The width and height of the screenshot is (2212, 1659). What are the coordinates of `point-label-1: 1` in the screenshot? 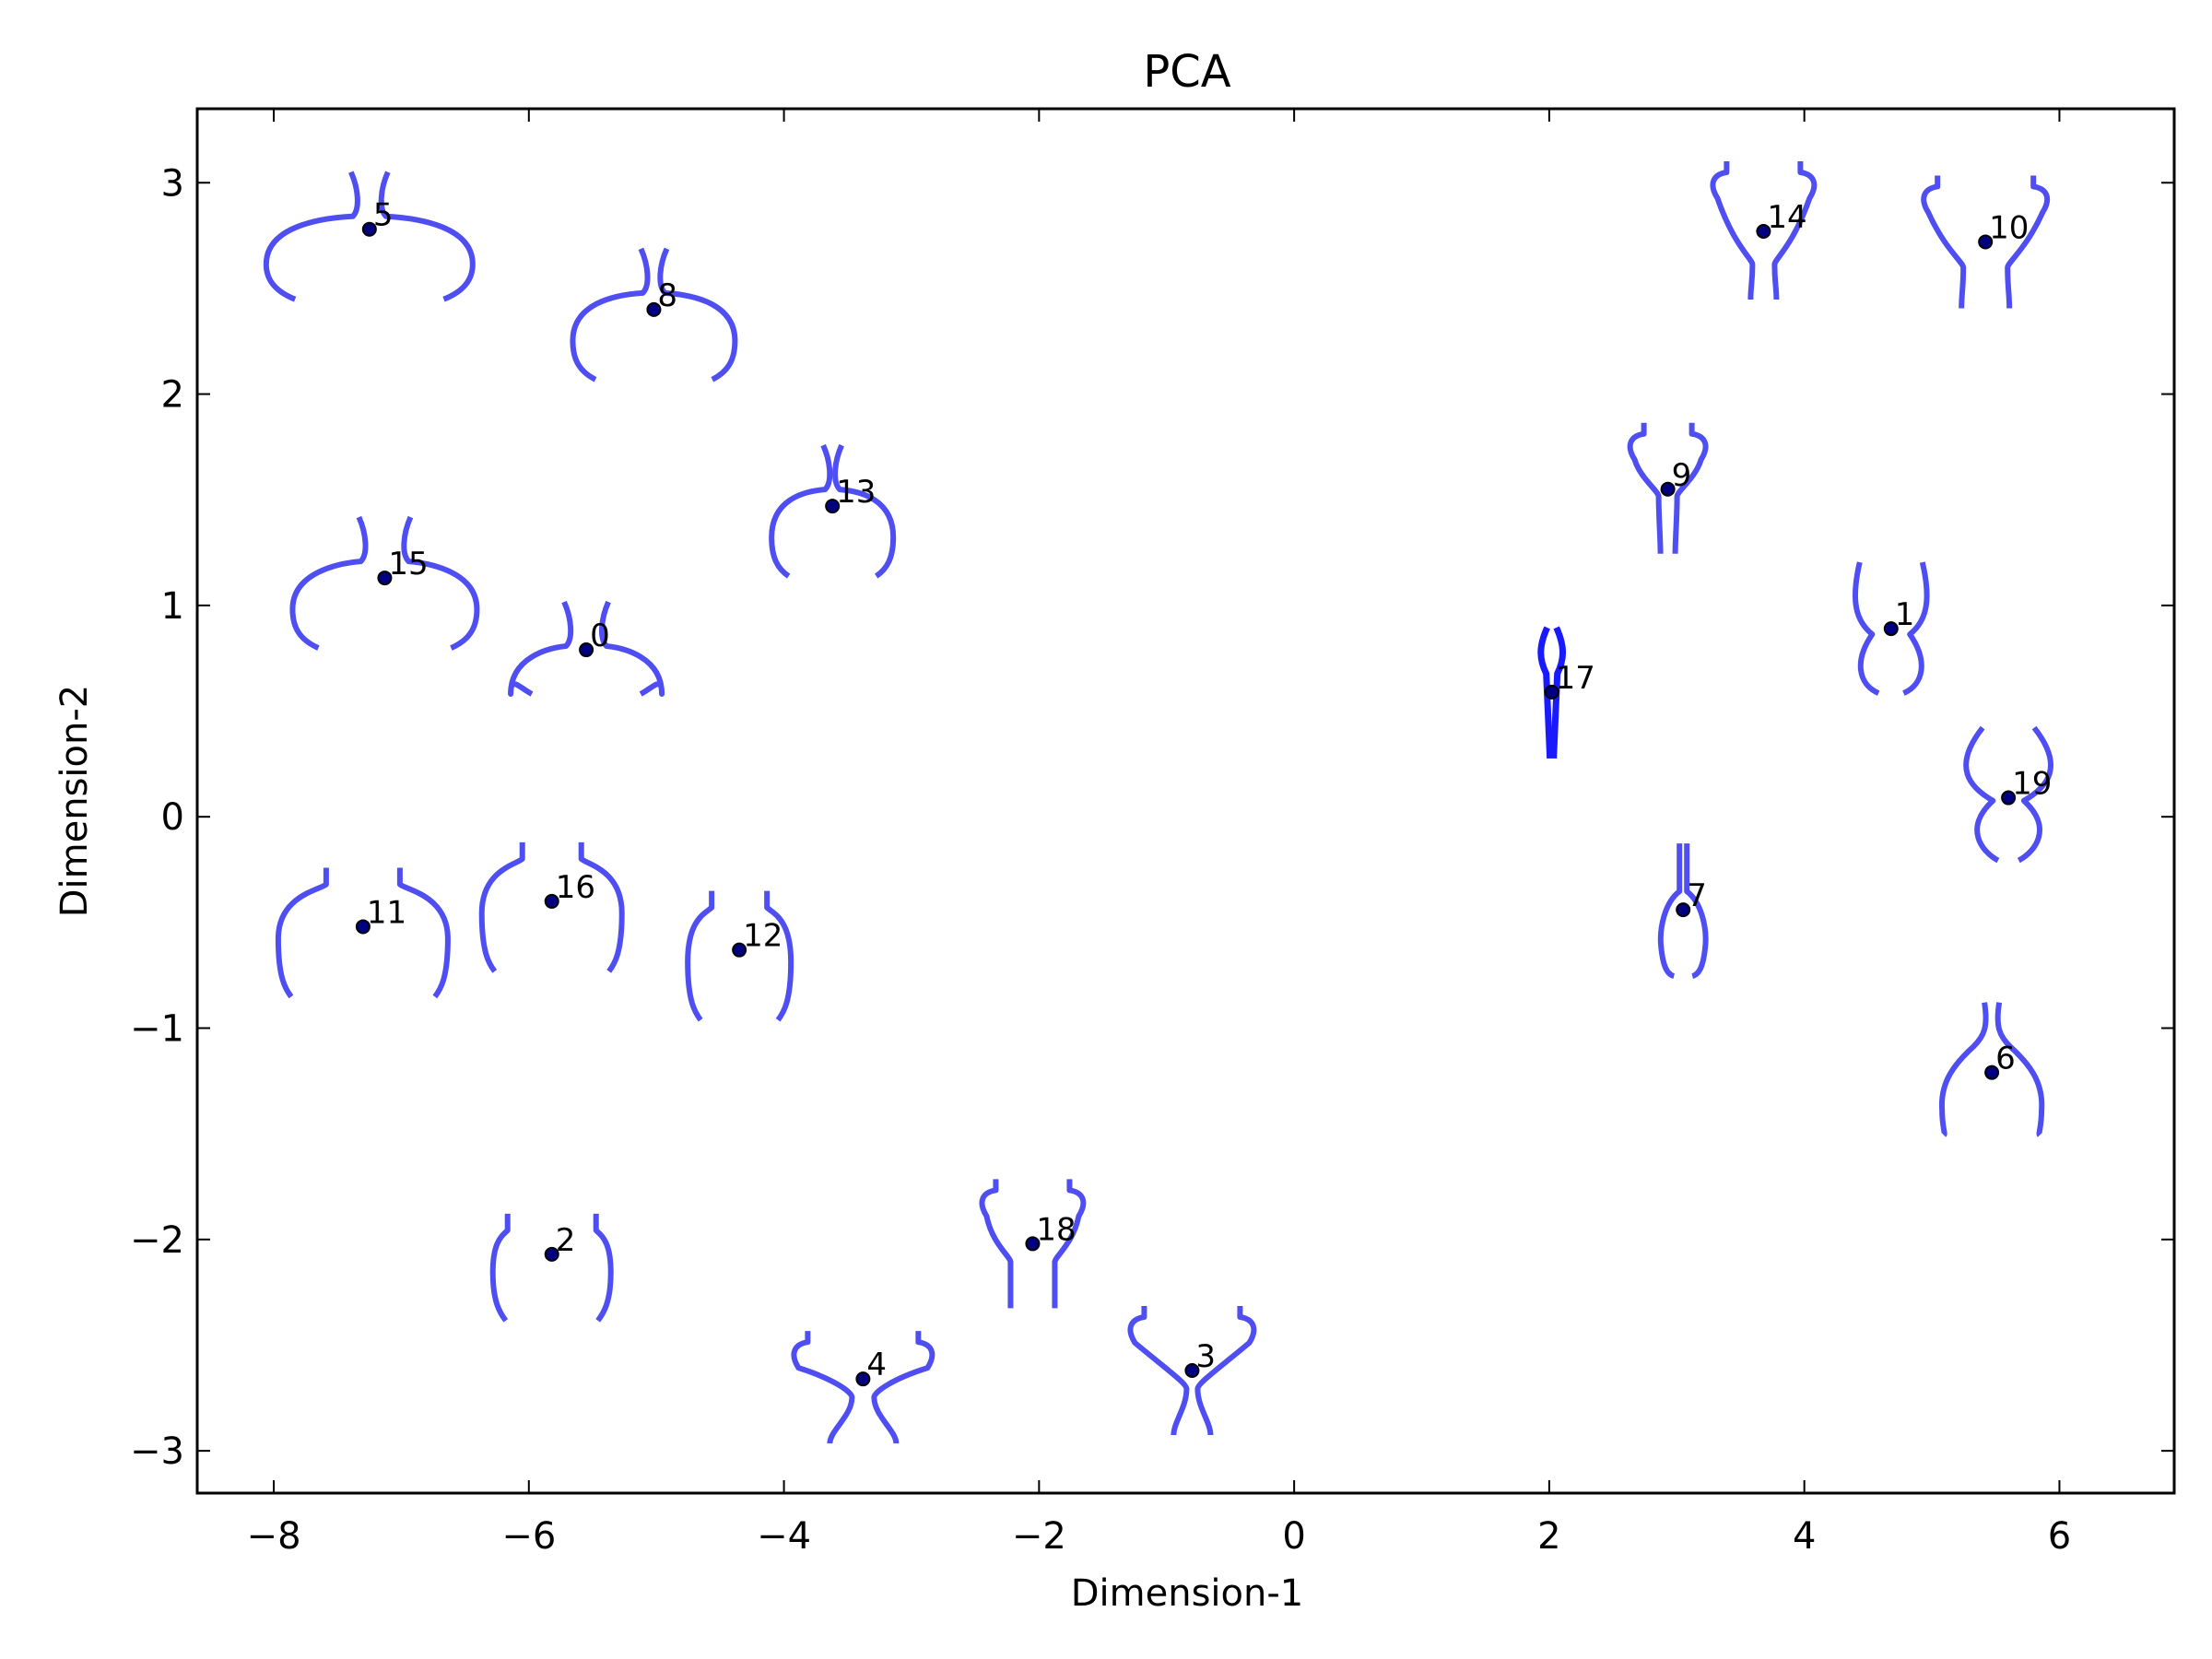 It's located at (1905, 614).